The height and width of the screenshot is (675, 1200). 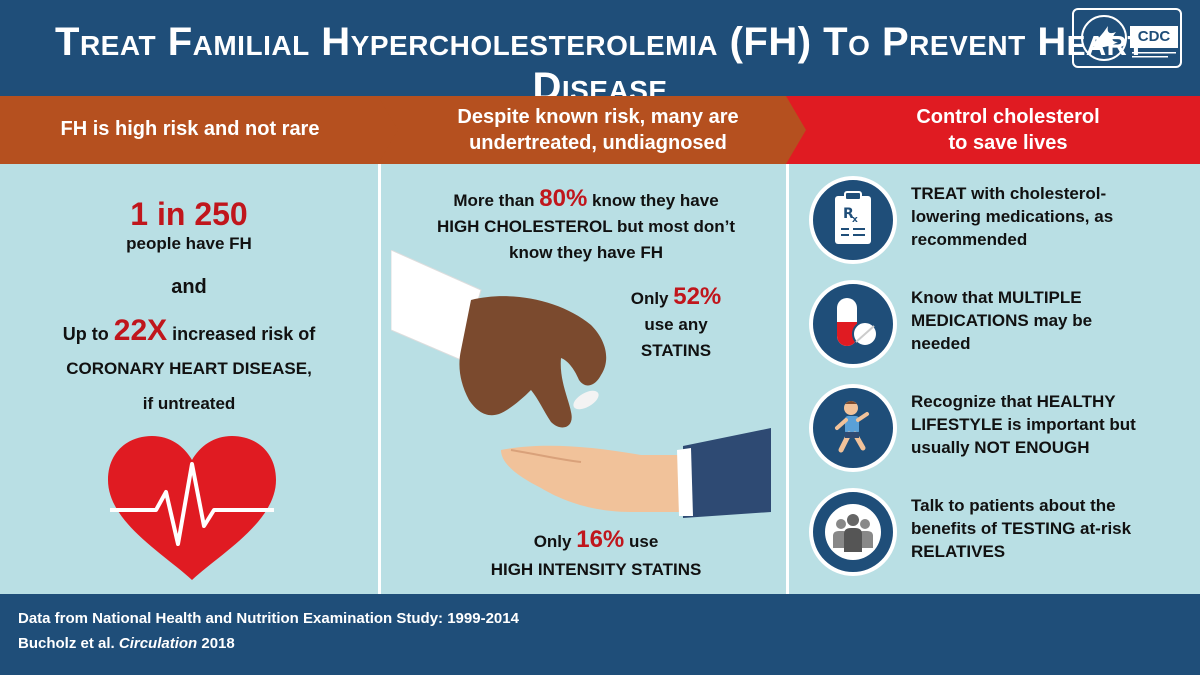 I want to click on item-line: needed, so click(x=941, y=343).